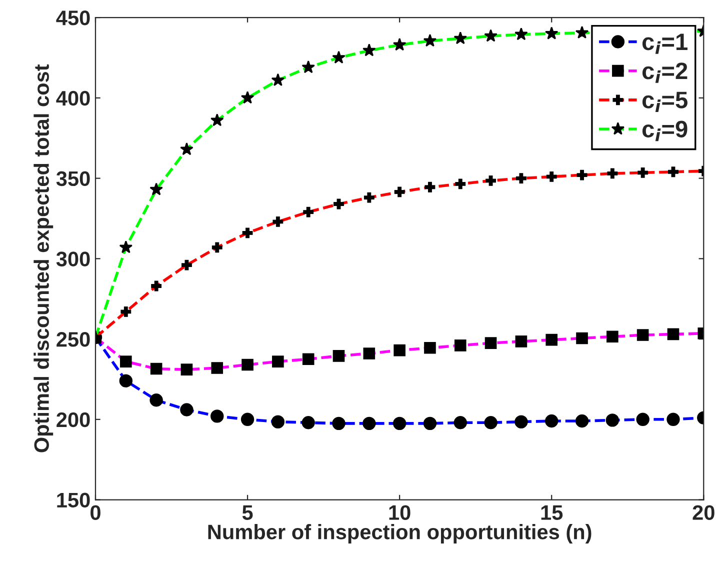 This screenshot has height=566, width=718. What do you see at coordinates (73, 339) in the screenshot?
I see `y-tick-label: 250` at bounding box center [73, 339].